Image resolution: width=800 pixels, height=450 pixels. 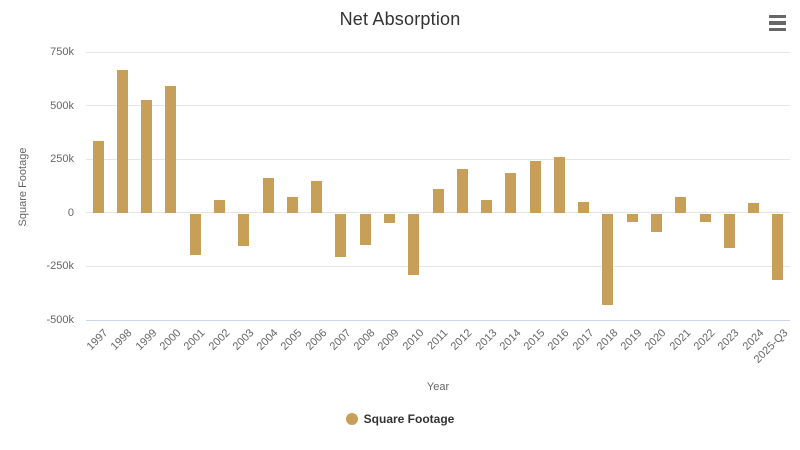 I want to click on bar-2003, so click(x=244, y=229).